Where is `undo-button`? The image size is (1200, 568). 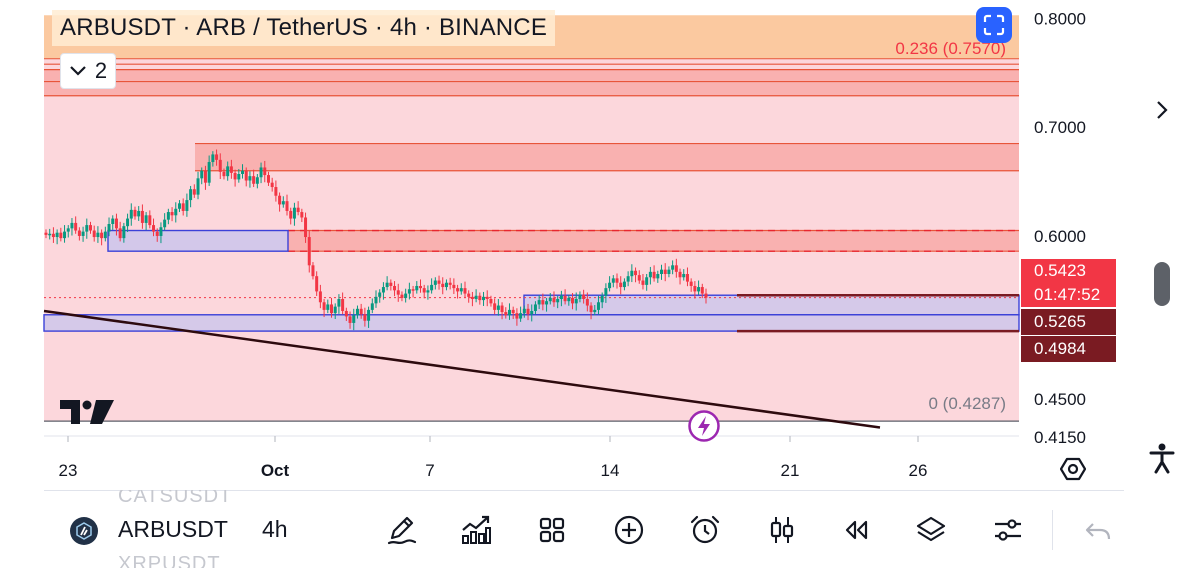
undo-button is located at coordinates (1098, 530).